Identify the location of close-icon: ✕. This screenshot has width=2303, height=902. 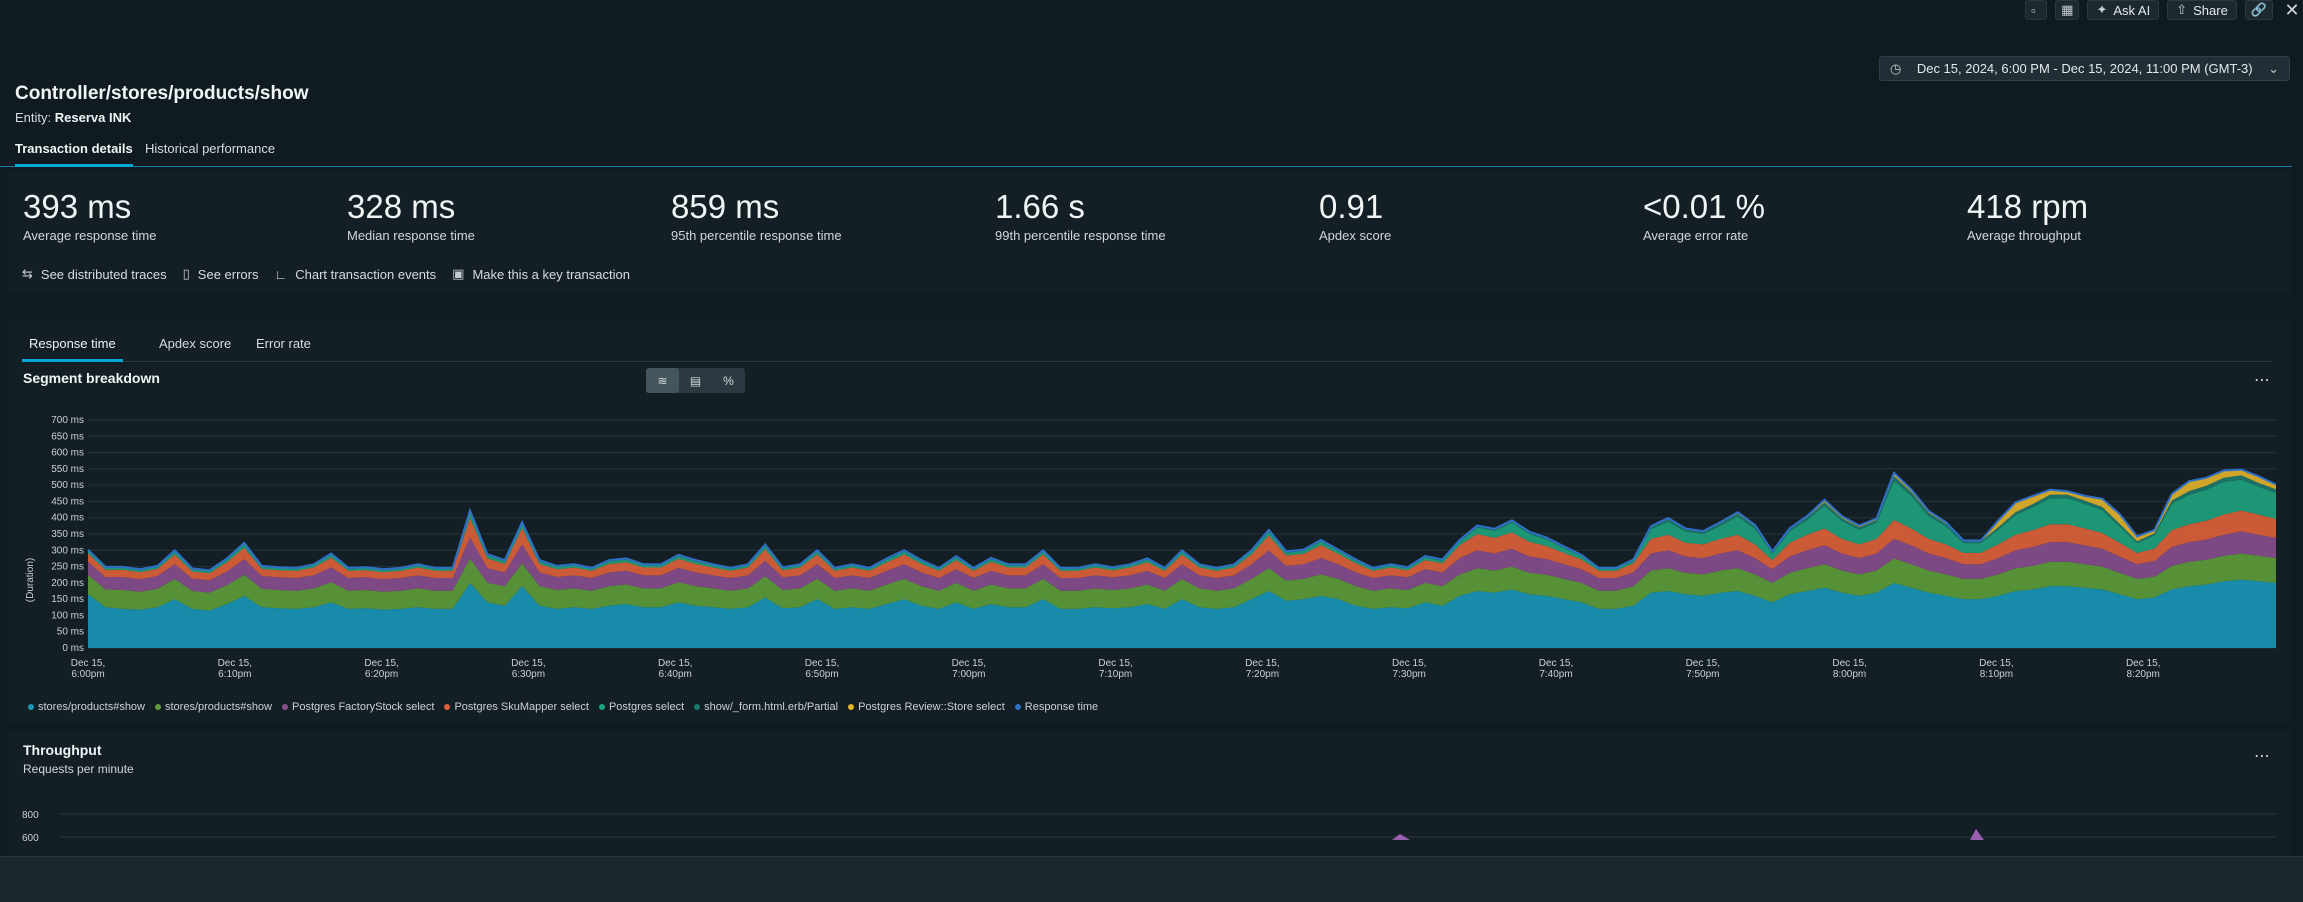
(2292, 10).